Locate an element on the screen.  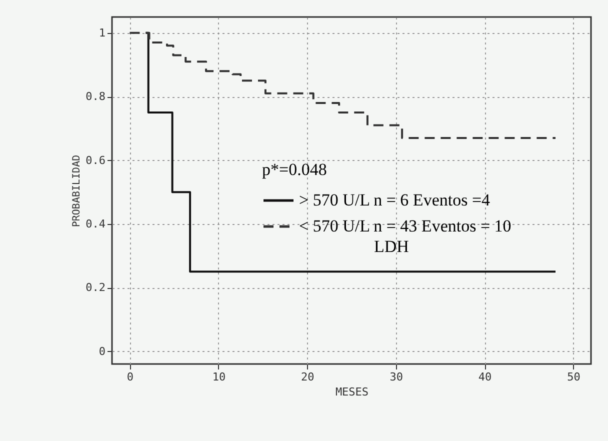
y-tick-label: 0.6 is located at coordinates (96, 160).